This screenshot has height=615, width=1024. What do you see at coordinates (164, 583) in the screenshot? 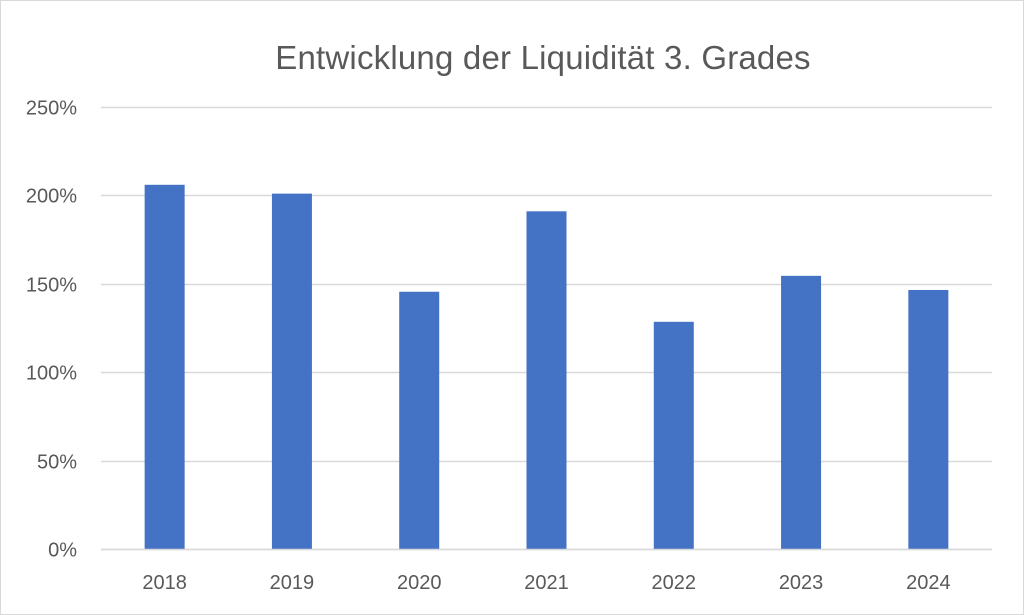
I see `x-tick-label: 2018` at bounding box center [164, 583].